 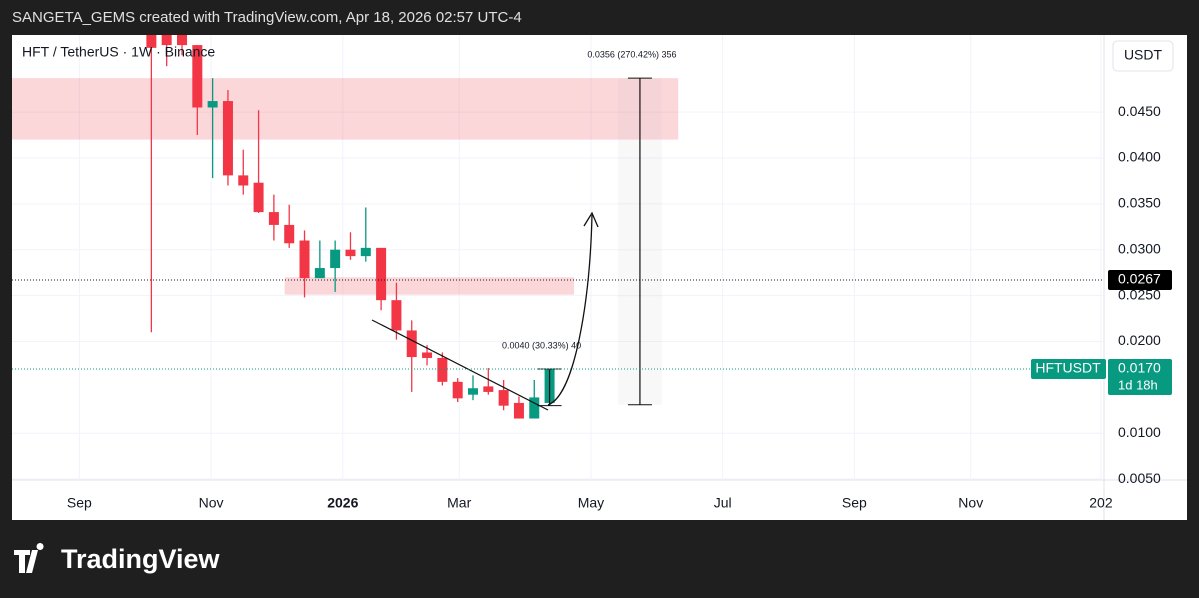 I want to click on price-label: 0.0170, so click(x=1139, y=368).